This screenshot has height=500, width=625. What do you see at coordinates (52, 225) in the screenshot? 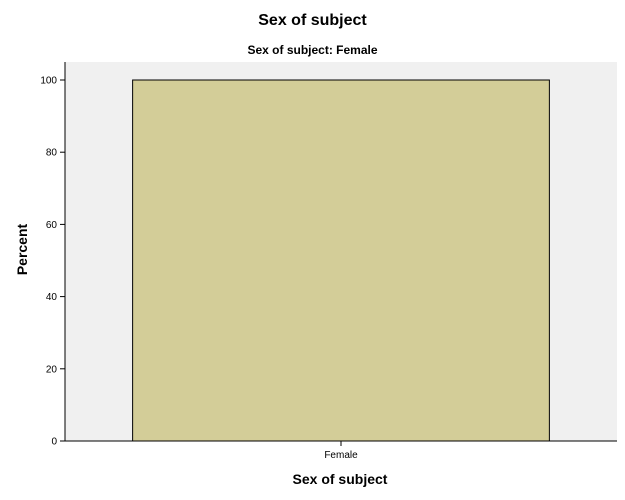
I see `y-tick-label: 60` at bounding box center [52, 225].